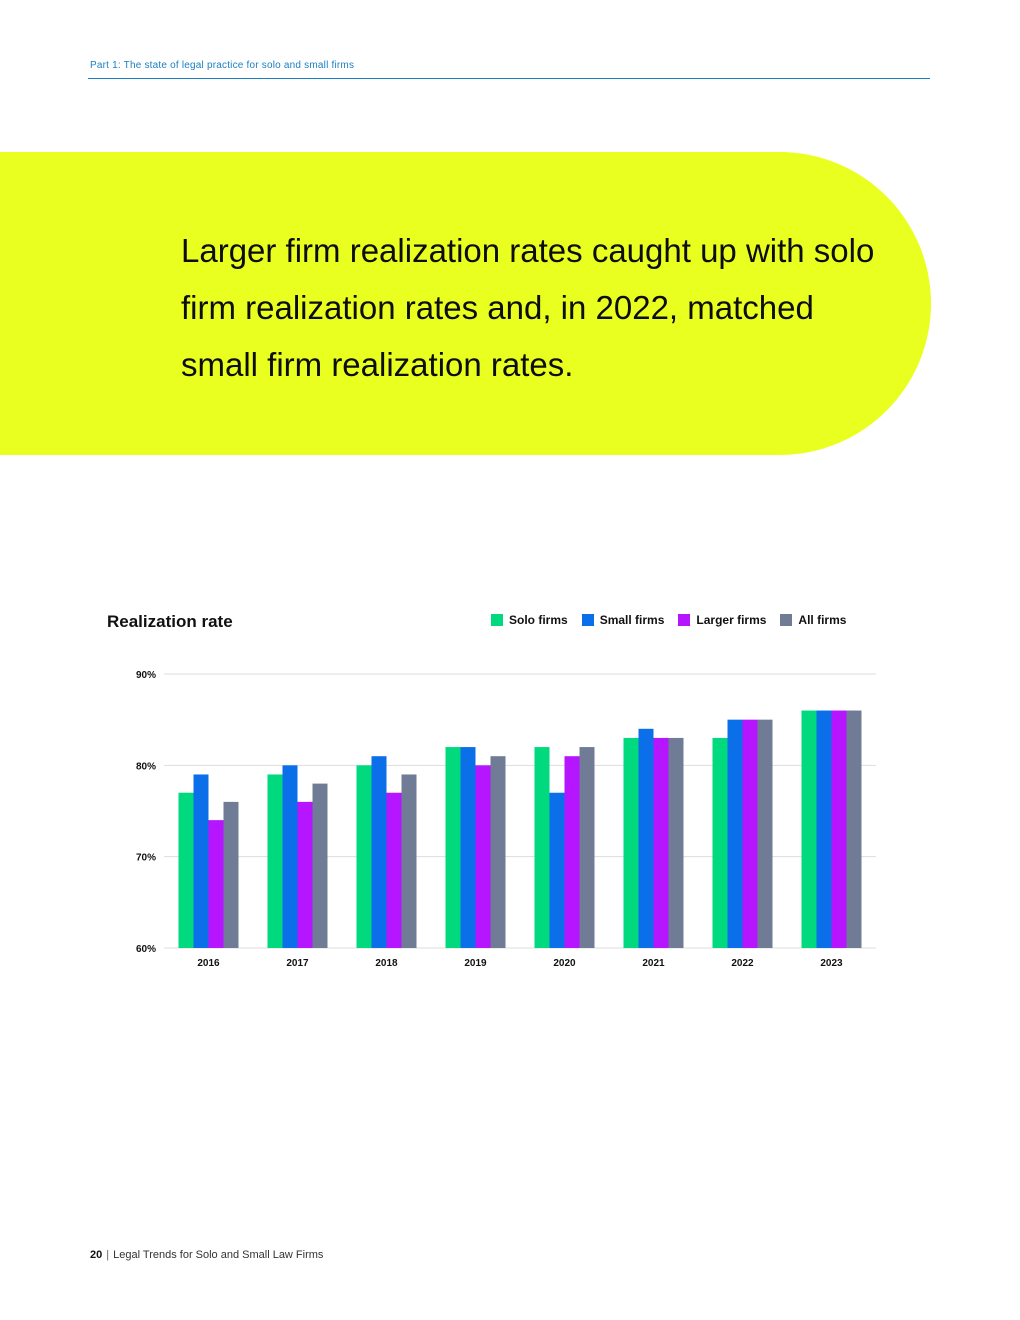 The image size is (1020, 1320). What do you see at coordinates (146, 858) in the screenshot?
I see `y-tick-label: 70%` at bounding box center [146, 858].